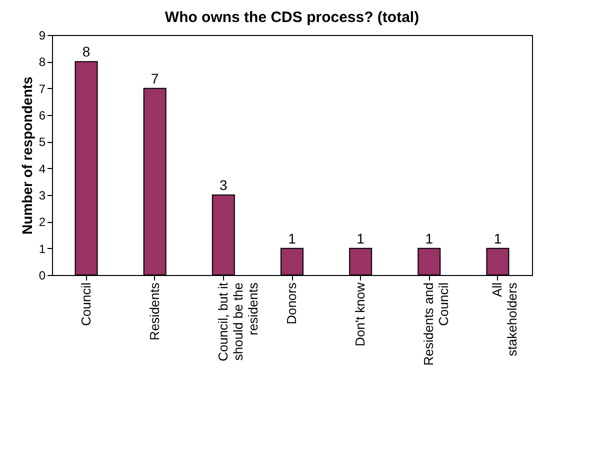 Image resolution: width=608 pixels, height=468 pixels. What do you see at coordinates (42, 115) in the screenshot?
I see `y-tick-label: 6` at bounding box center [42, 115].